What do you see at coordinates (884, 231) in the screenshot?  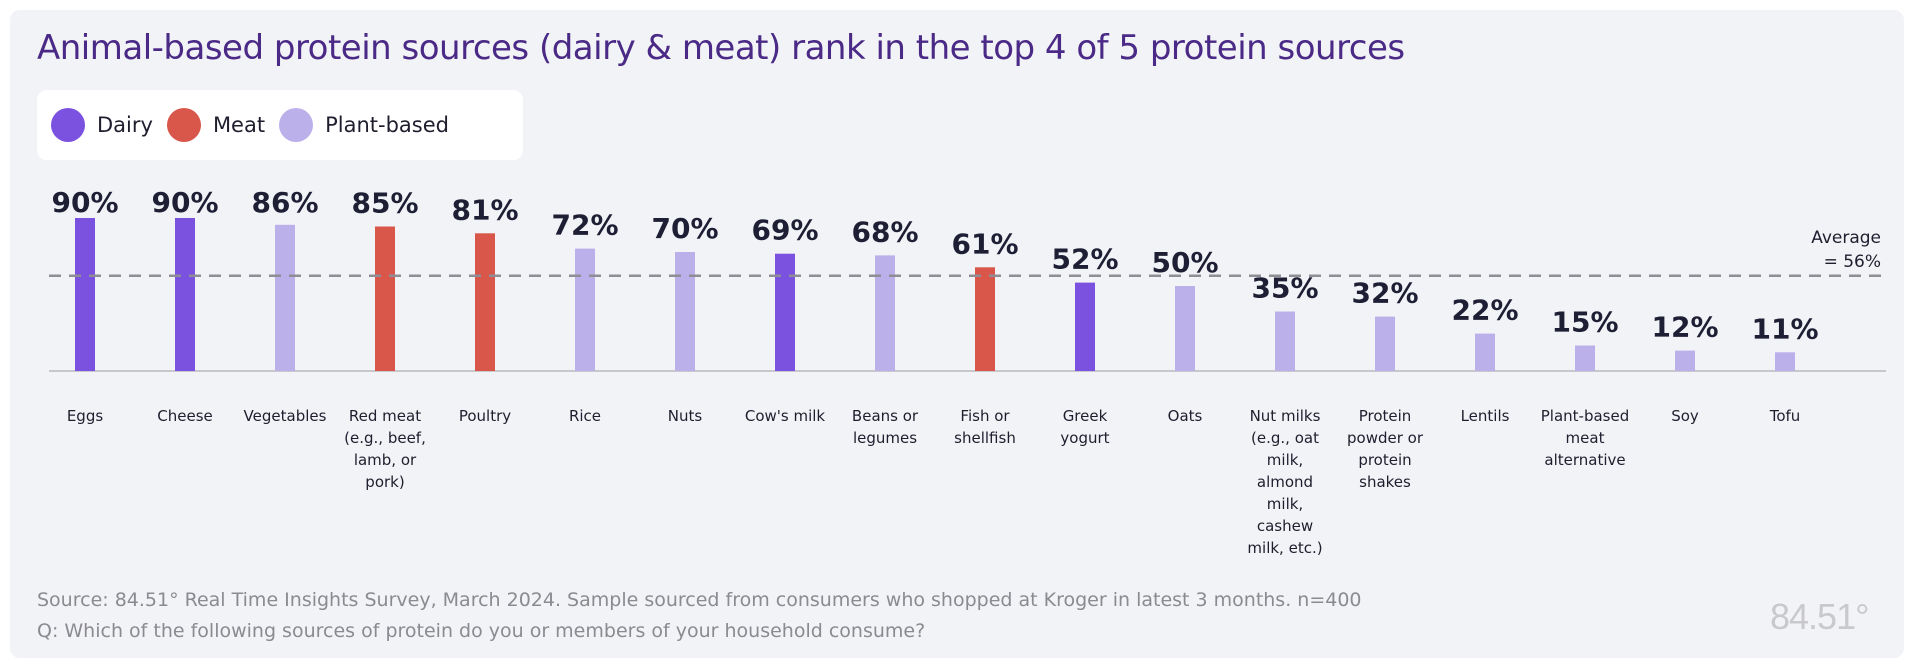 I see `data-label: 68%` at bounding box center [884, 231].